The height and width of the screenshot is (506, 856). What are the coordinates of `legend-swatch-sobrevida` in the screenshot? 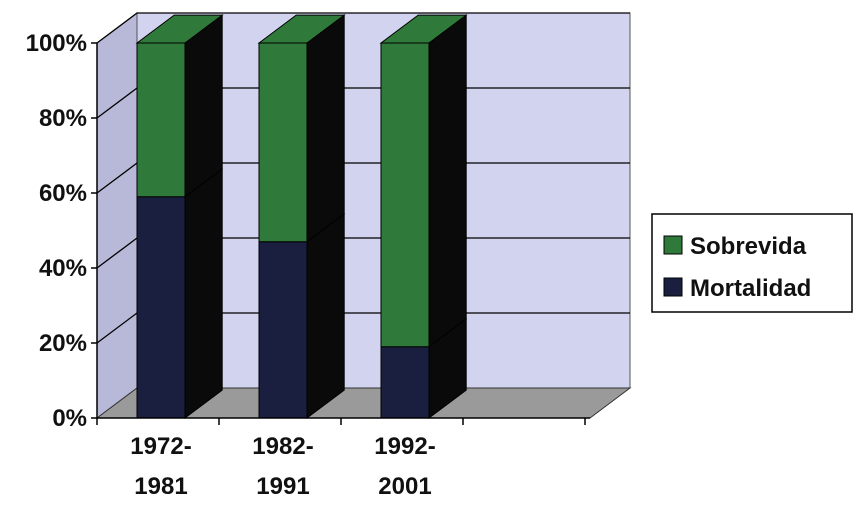 It's located at (673, 245).